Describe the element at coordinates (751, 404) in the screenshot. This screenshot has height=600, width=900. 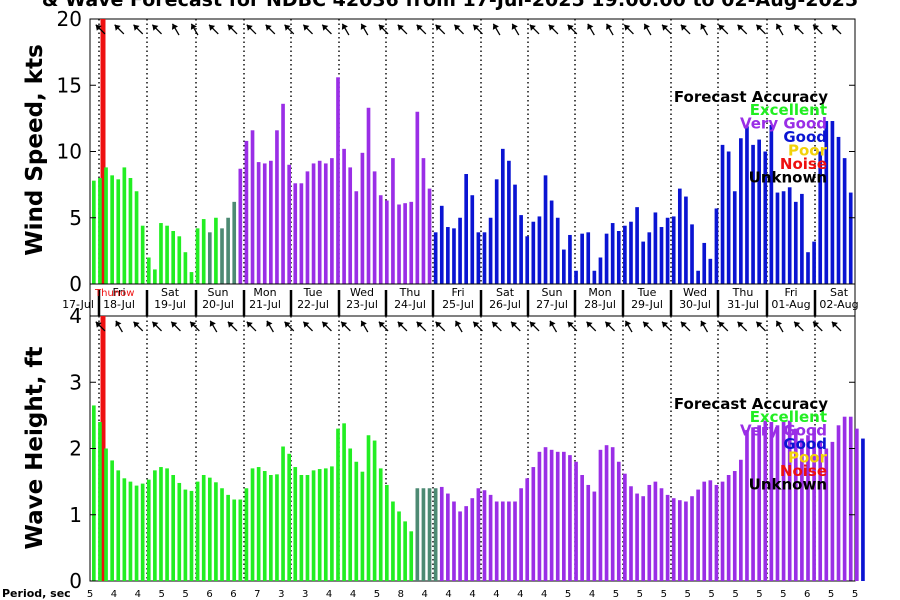
I see `legend-title: Forecast Accuracy` at that location.